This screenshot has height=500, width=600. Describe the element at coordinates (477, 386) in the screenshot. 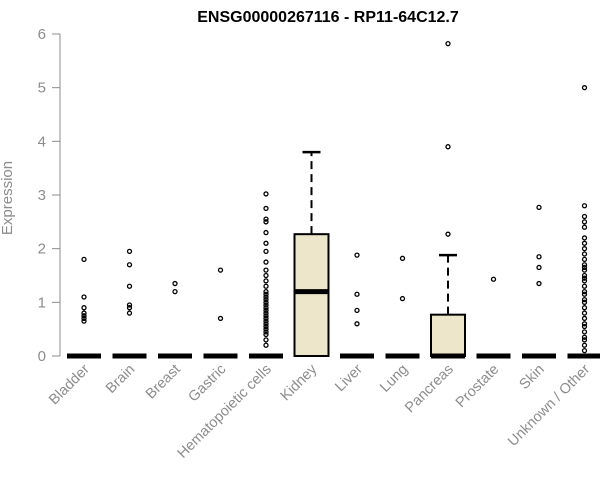

I see `x-tick-label: Prostate` at that location.